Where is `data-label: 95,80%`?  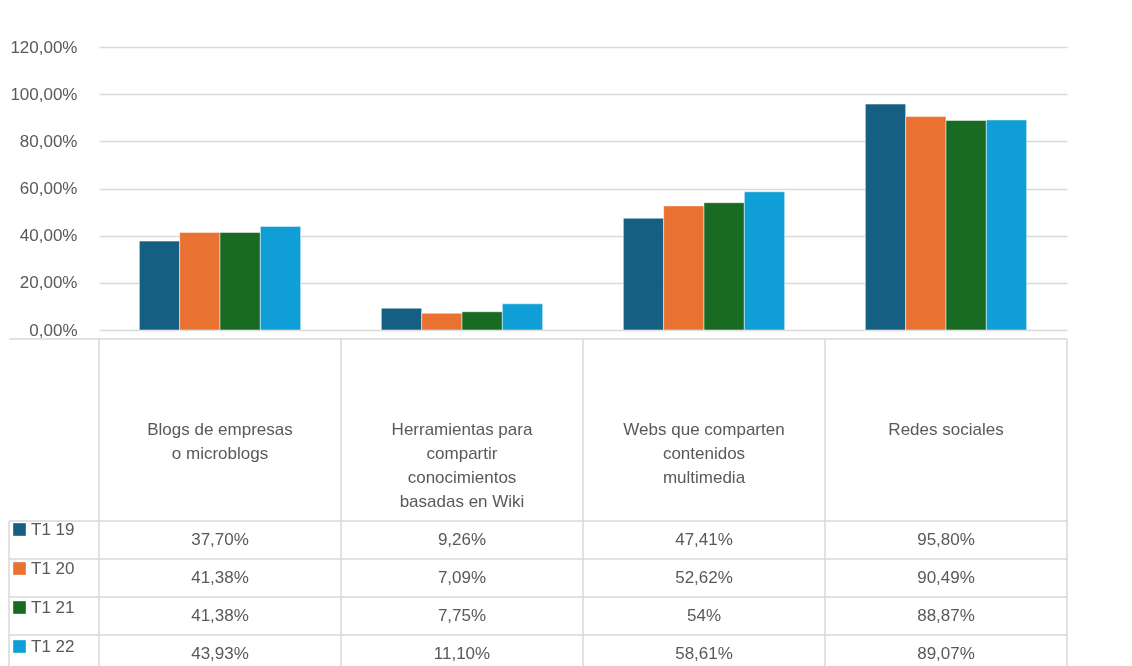 data-label: 95,80% is located at coordinates (946, 539).